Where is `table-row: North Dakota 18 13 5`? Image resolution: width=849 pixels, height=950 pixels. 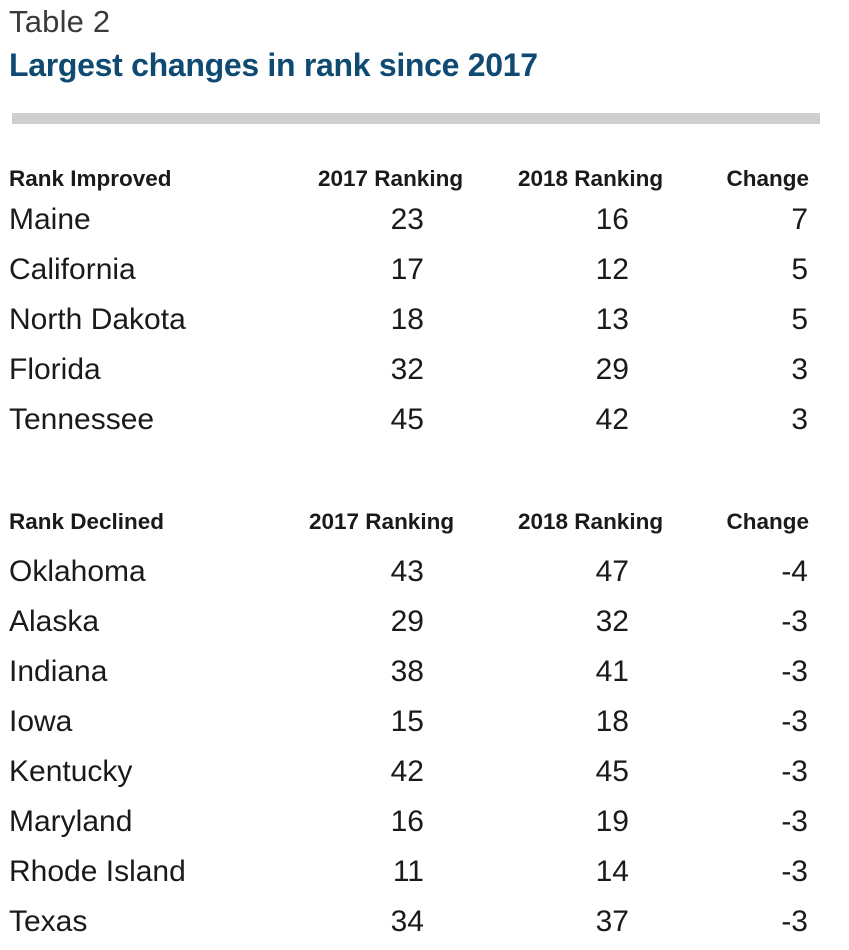 table-row: North Dakota 18 13 5 is located at coordinates (424, 323).